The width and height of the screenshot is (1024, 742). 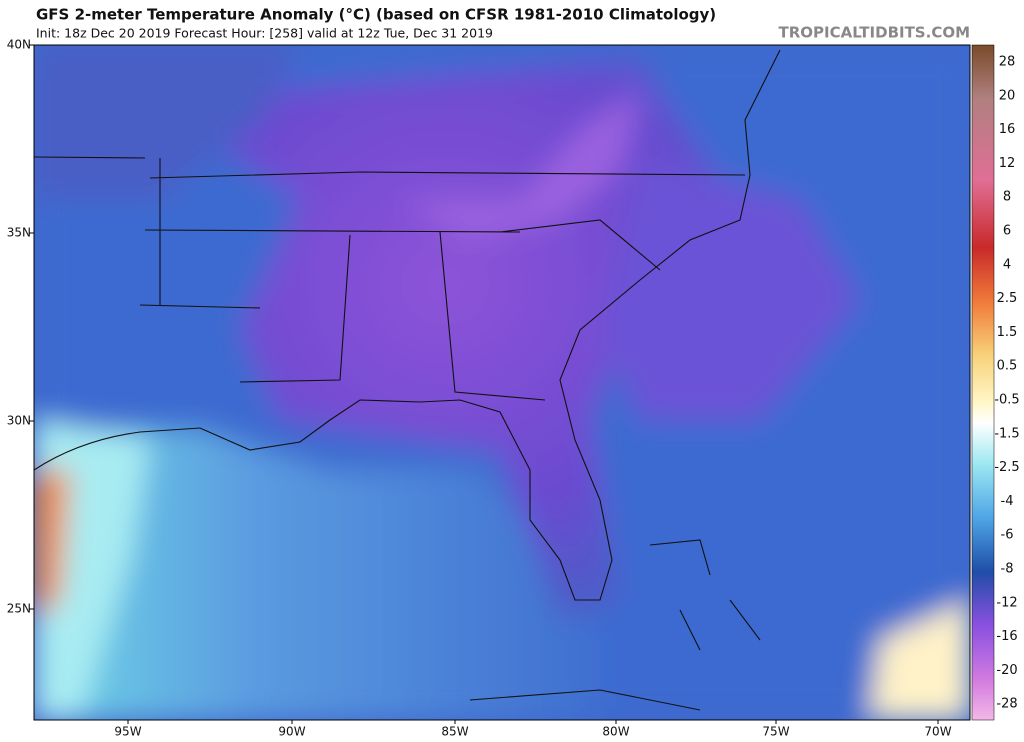 What do you see at coordinates (1007, 231) in the screenshot?
I see `colorbar-label: 6` at bounding box center [1007, 231].